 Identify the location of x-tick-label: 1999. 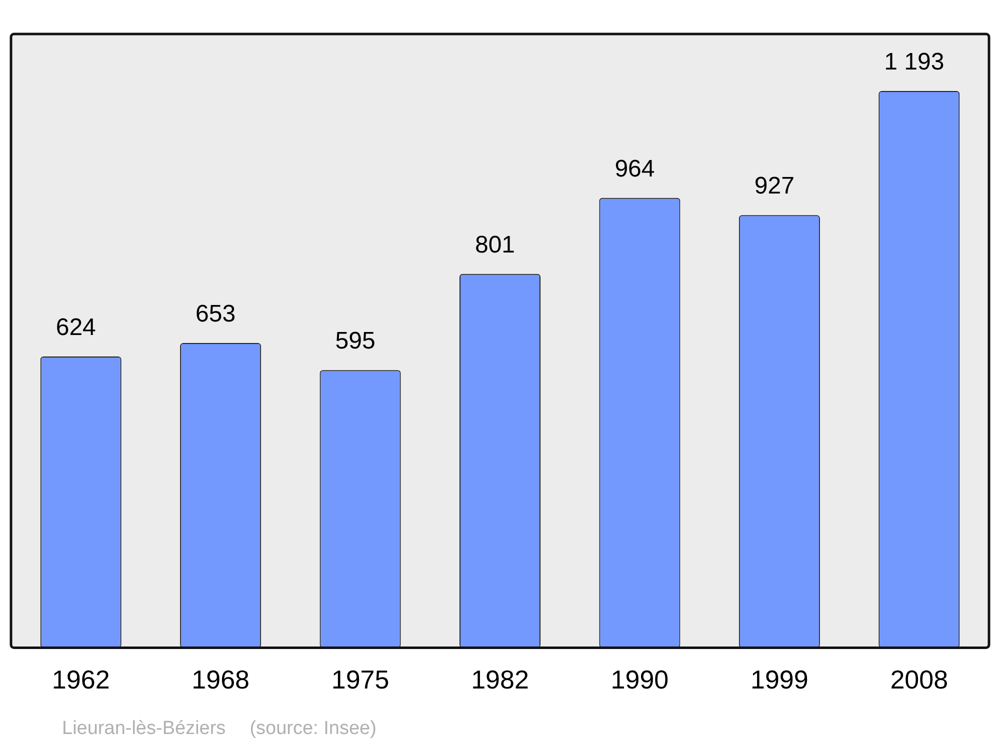
(779, 679).